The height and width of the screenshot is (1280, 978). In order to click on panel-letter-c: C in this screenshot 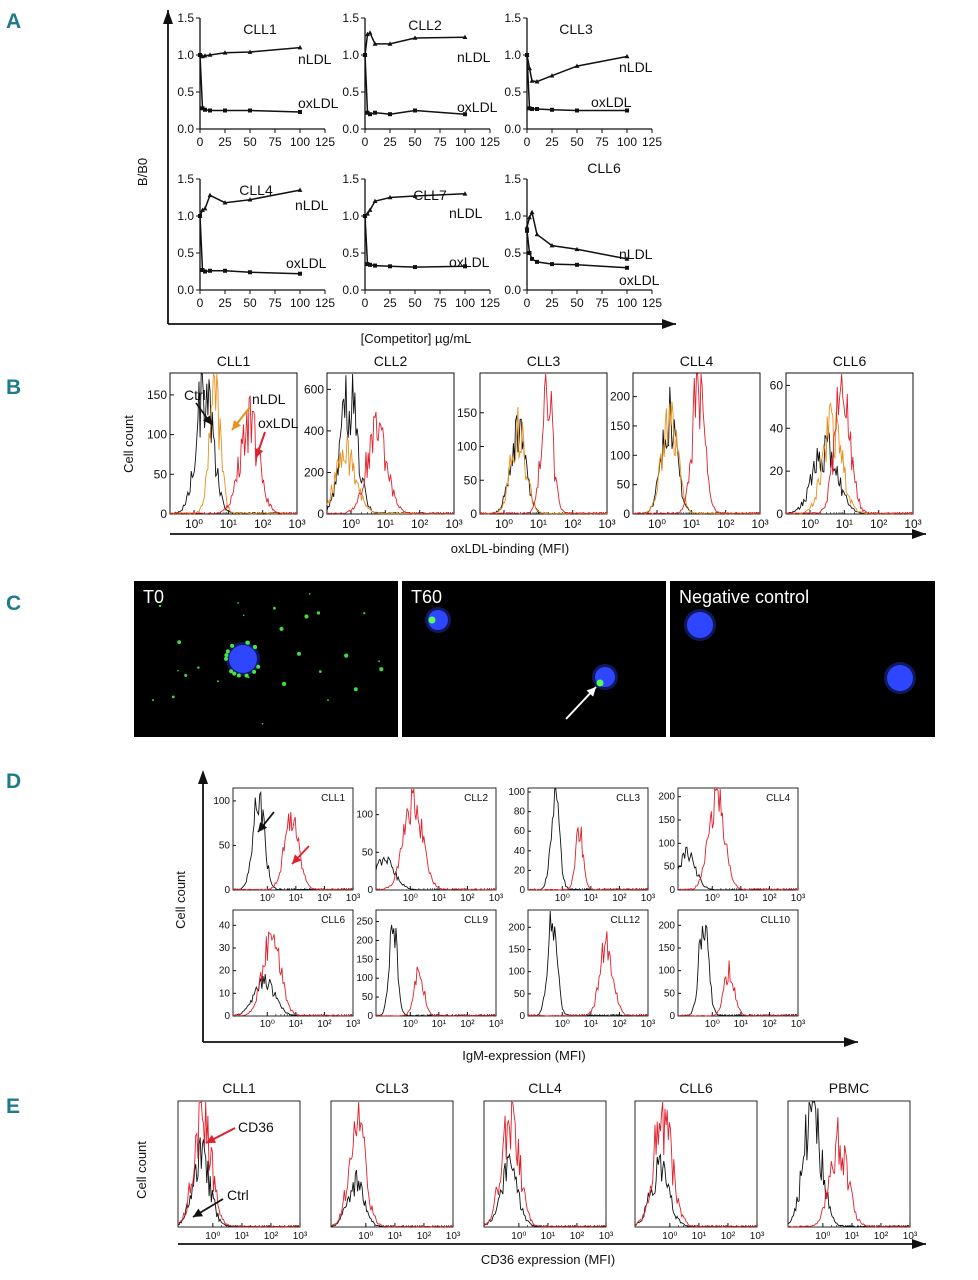, I will do `click(13, 603)`.